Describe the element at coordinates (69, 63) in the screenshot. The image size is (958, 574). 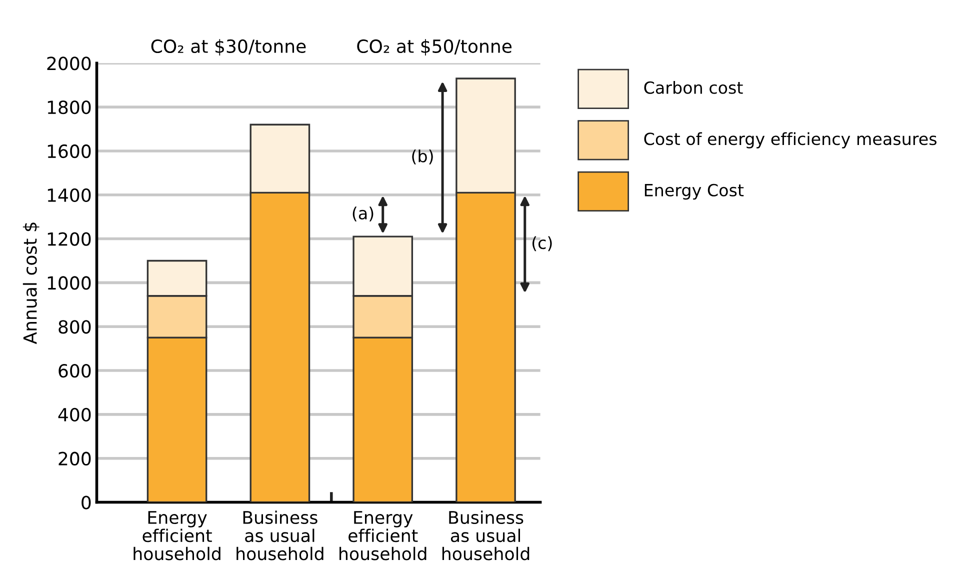
I see `y-tick-label: 2000` at that location.